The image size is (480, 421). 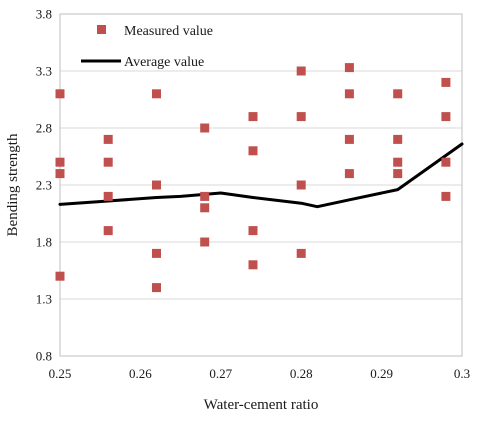 What do you see at coordinates (462, 373) in the screenshot?
I see `x-tick-label: 0.3` at bounding box center [462, 373].